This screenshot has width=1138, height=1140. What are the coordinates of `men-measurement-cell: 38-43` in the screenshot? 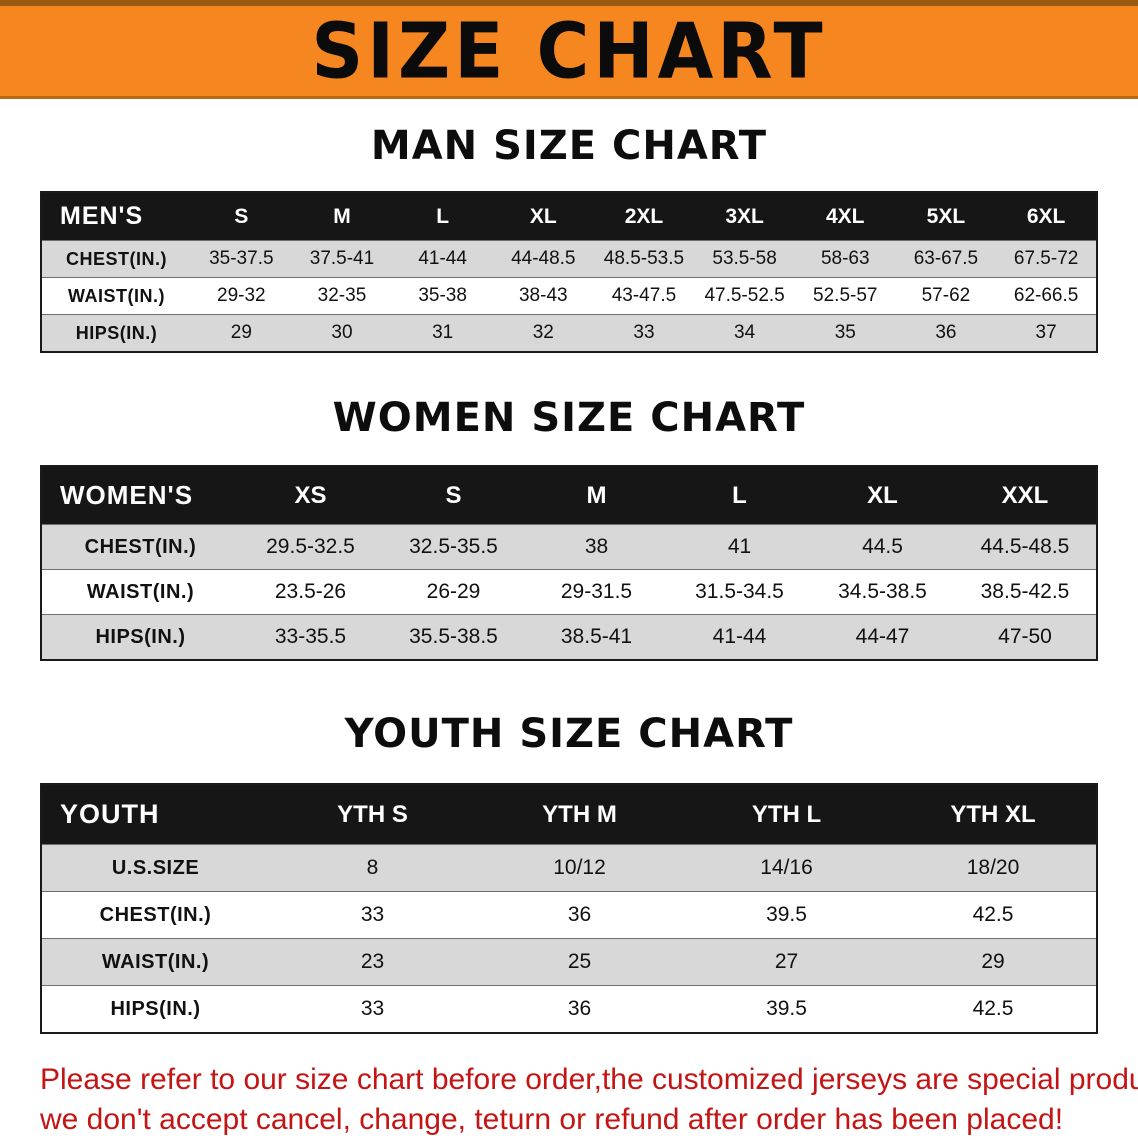 It's located at (543, 295).